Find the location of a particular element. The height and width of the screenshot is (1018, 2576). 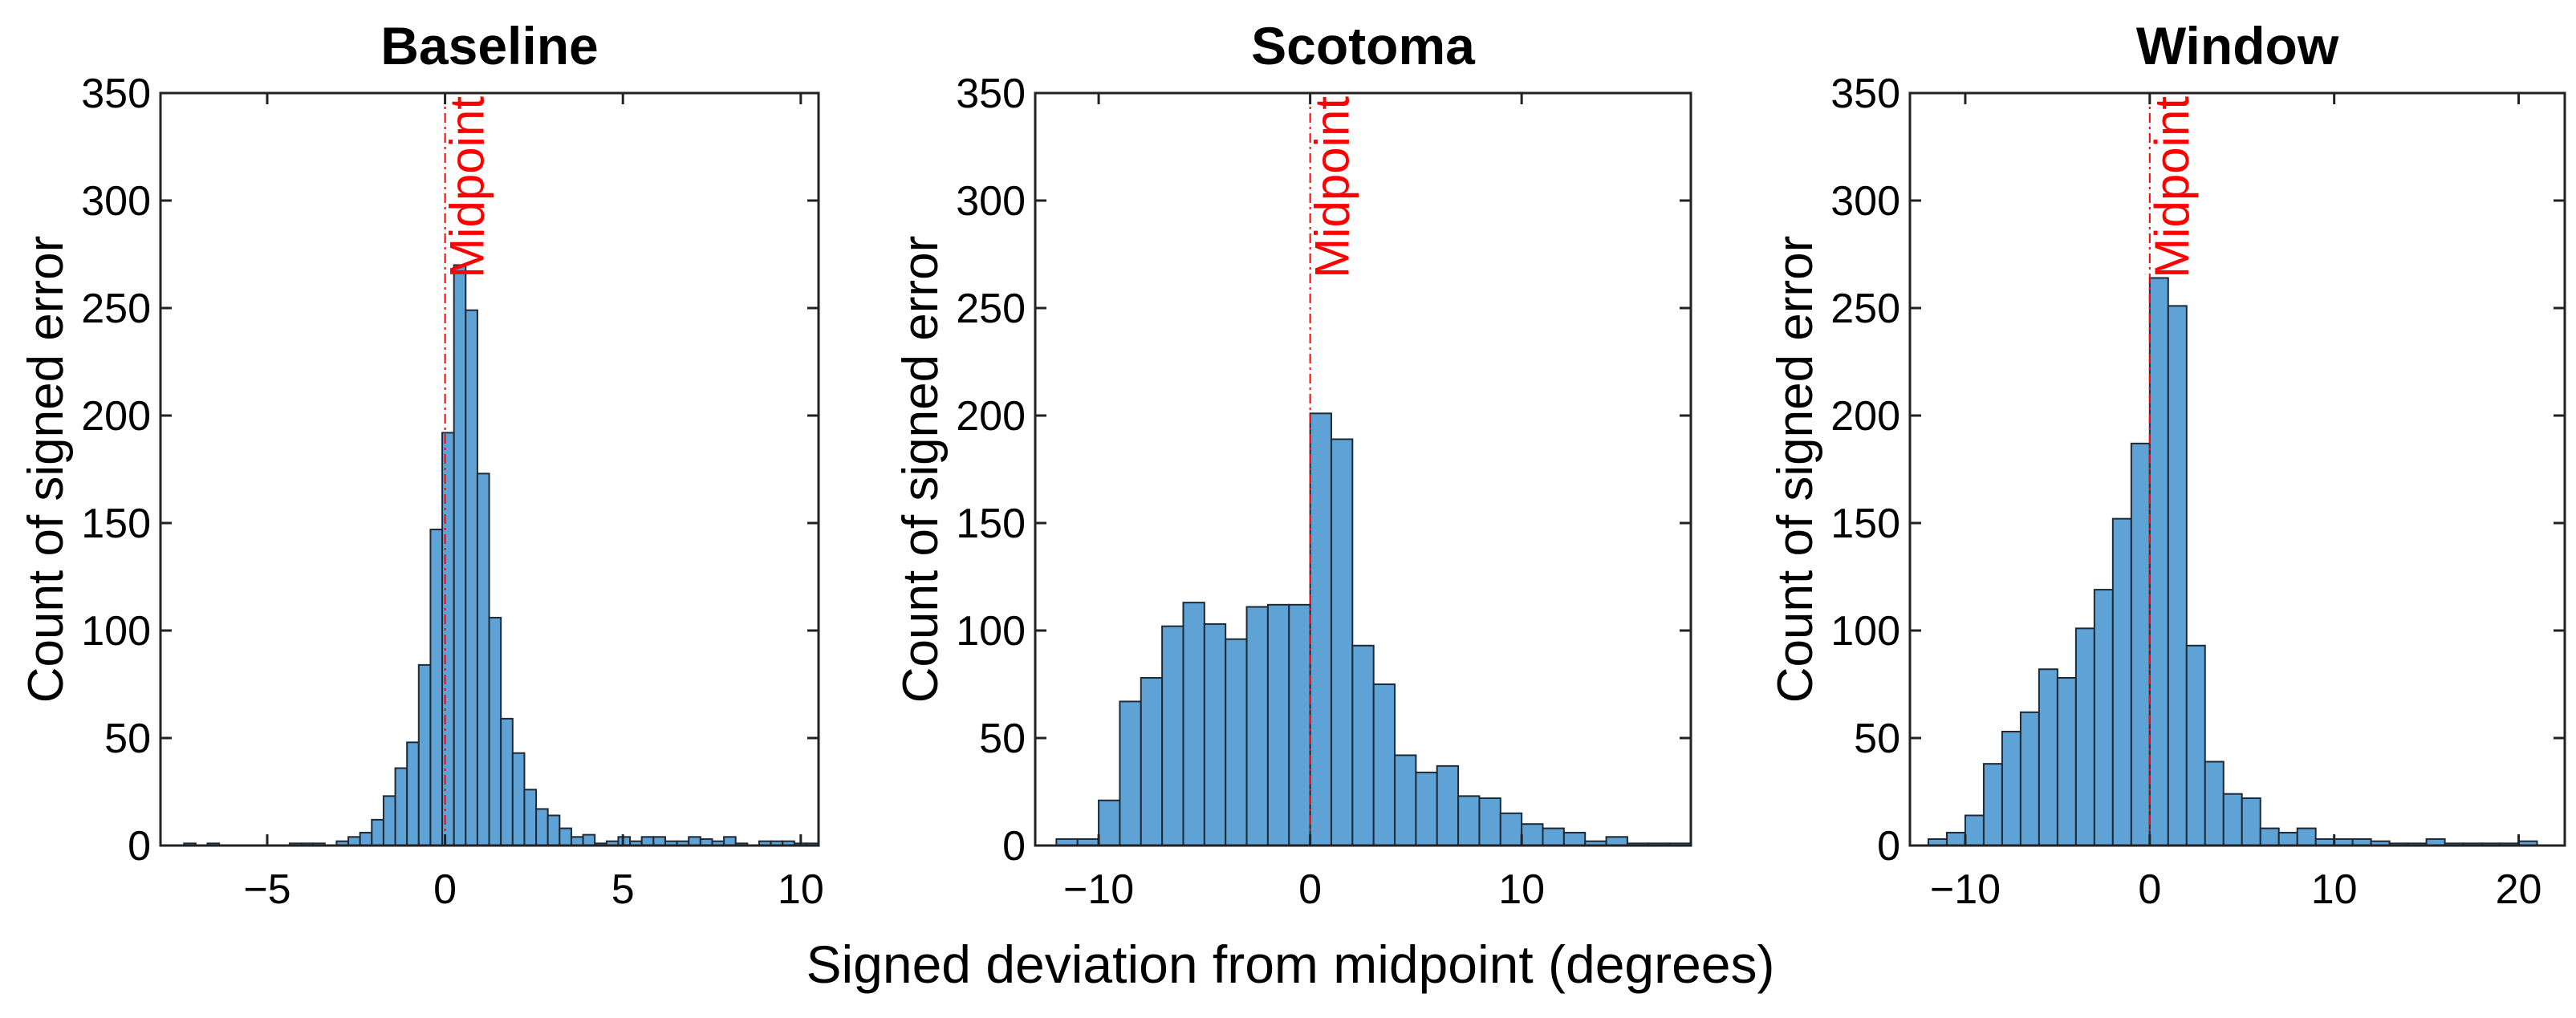

baseline-y-axis-label: Count of signed error is located at coordinates (46, 469).